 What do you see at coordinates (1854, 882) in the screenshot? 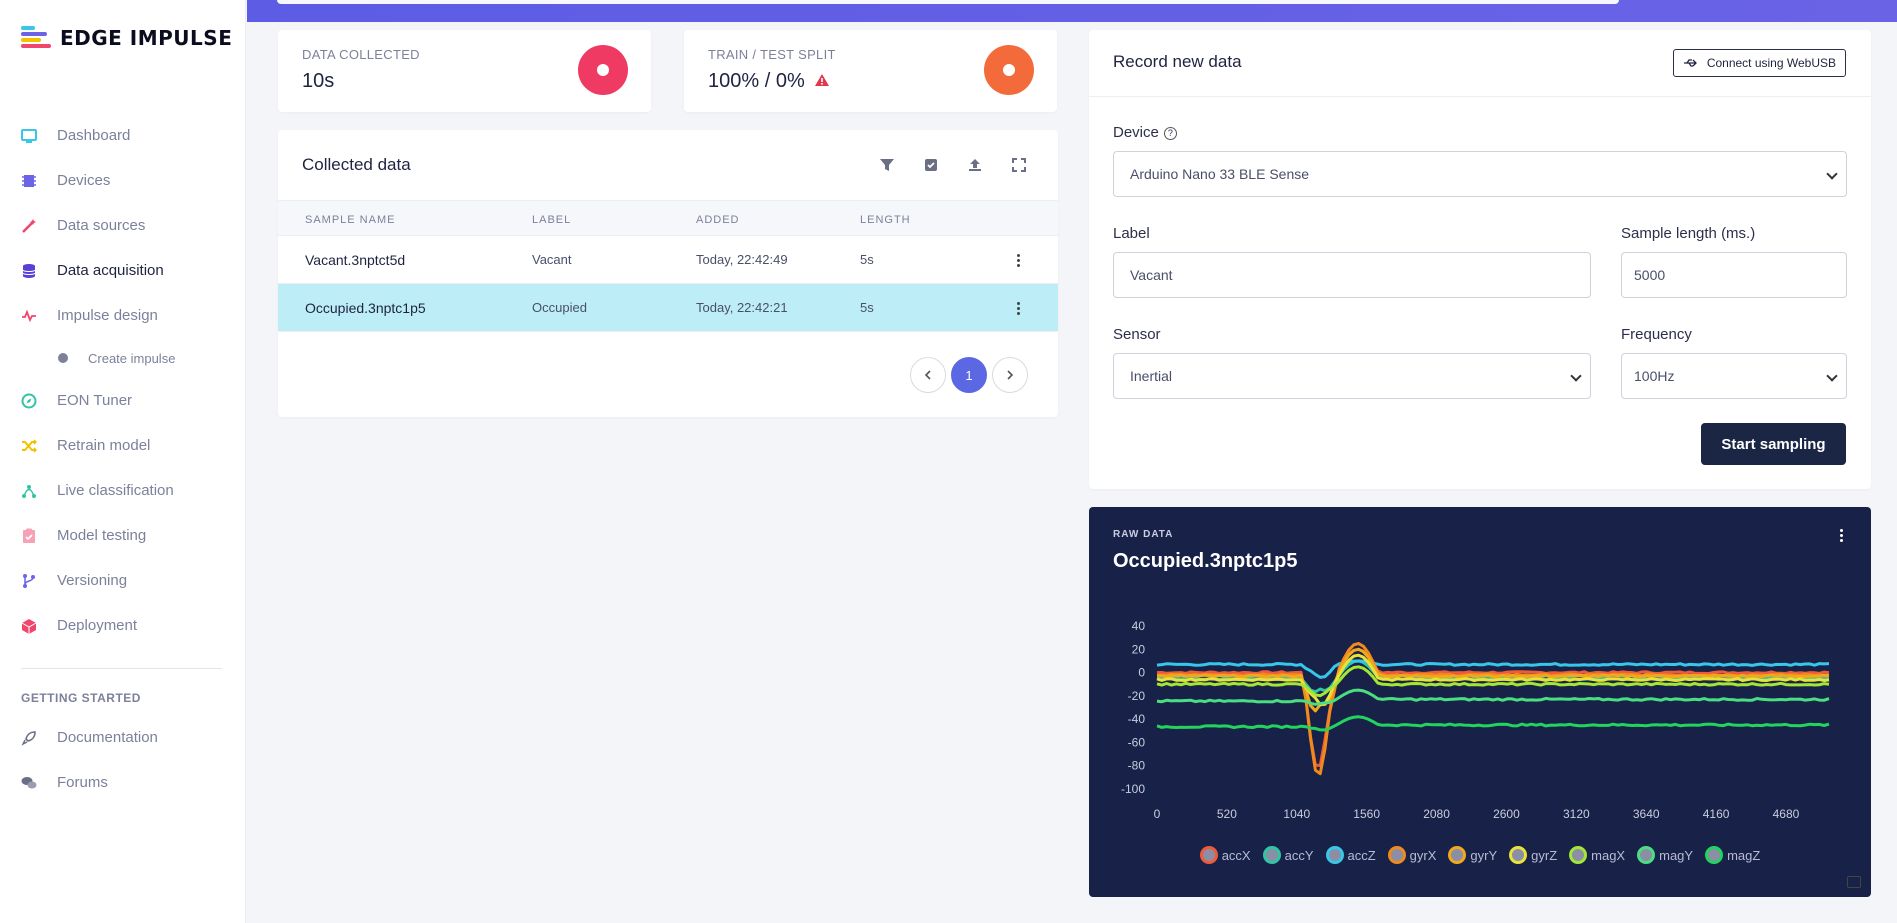
I see `chat-icon` at bounding box center [1854, 882].